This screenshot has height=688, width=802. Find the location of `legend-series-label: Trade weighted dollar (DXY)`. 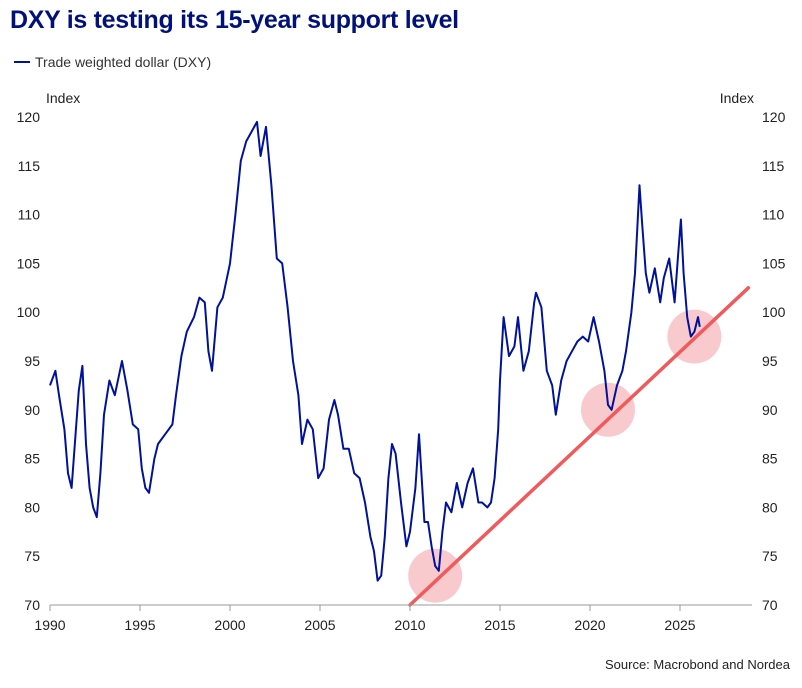

legend-series-label: Trade weighted dollar (DXY) is located at coordinates (123, 62).